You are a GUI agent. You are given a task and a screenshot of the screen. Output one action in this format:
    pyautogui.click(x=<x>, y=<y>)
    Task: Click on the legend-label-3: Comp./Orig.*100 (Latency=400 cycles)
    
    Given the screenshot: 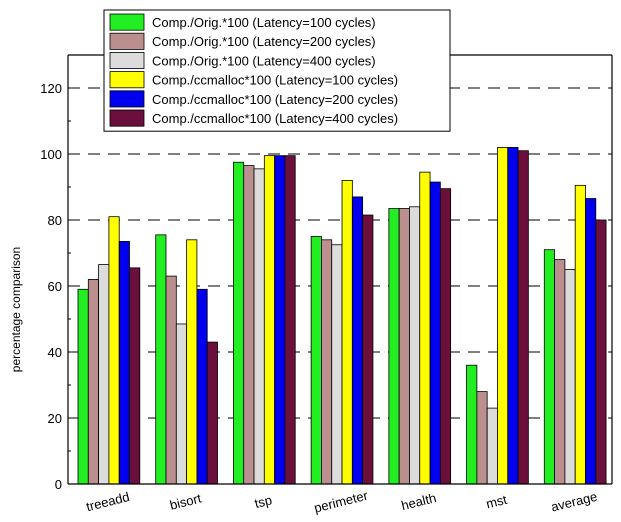 What is the action you would take?
    pyautogui.click(x=264, y=60)
    